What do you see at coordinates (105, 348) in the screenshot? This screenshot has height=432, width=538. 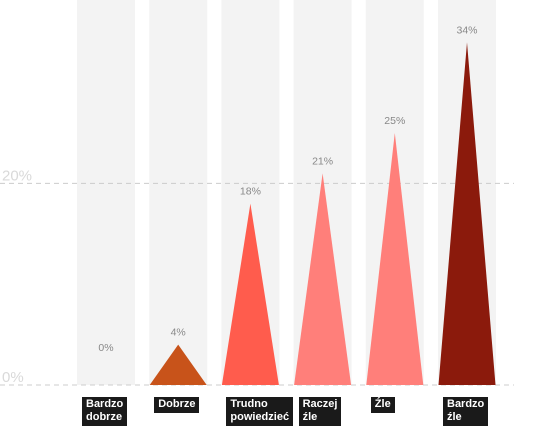 I see `data-label: 0%` at bounding box center [105, 348].